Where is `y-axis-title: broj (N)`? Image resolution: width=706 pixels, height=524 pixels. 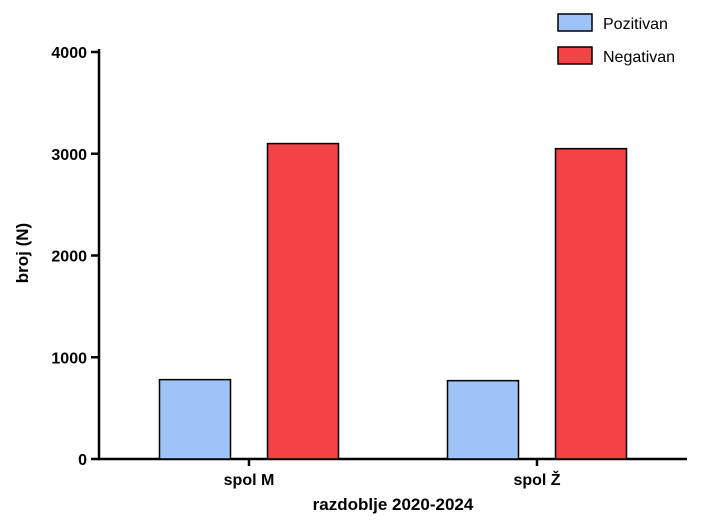 y-axis-title: broj (N) is located at coordinates (22, 253).